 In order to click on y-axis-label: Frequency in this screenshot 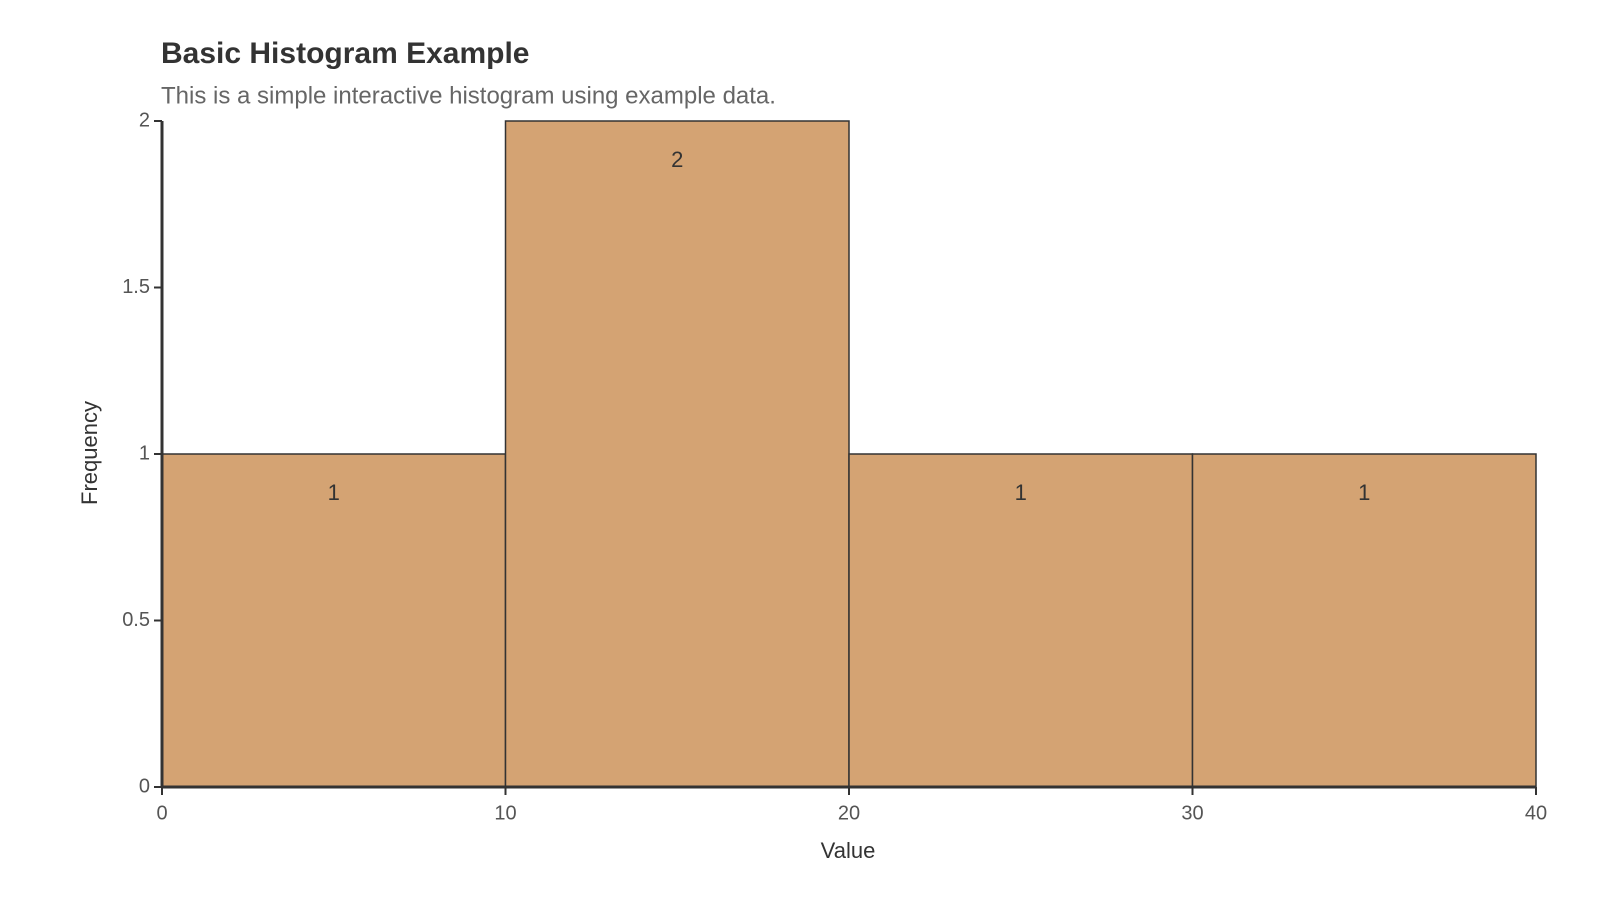, I will do `click(89, 453)`.